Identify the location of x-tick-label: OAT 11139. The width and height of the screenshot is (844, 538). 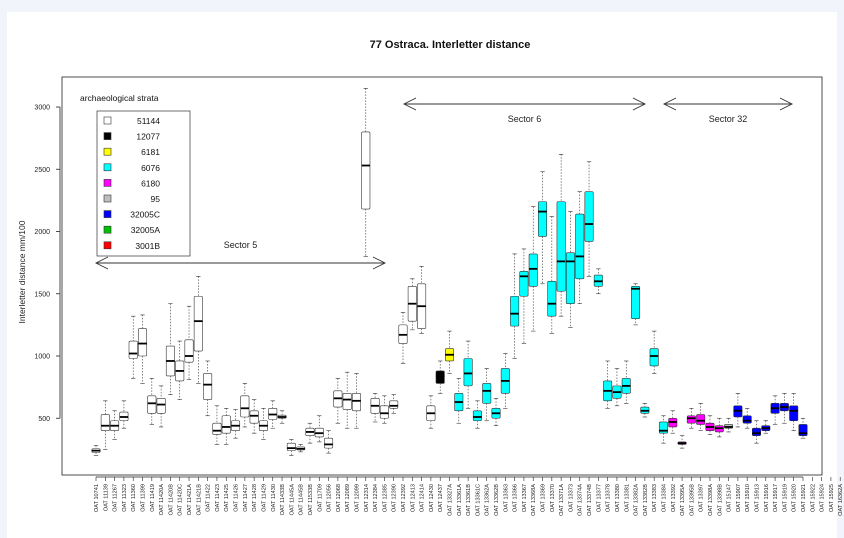
(106, 497).